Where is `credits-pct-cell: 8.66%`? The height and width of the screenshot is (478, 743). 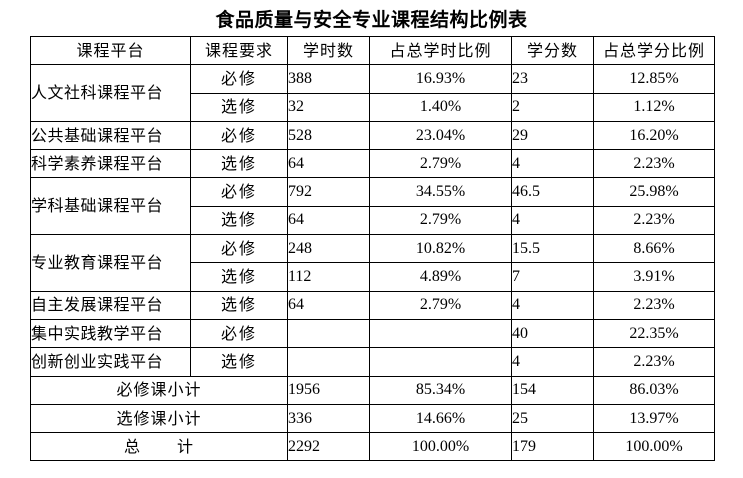
credits-pct-cell: 8.66% is located at coordinates (654, 249).